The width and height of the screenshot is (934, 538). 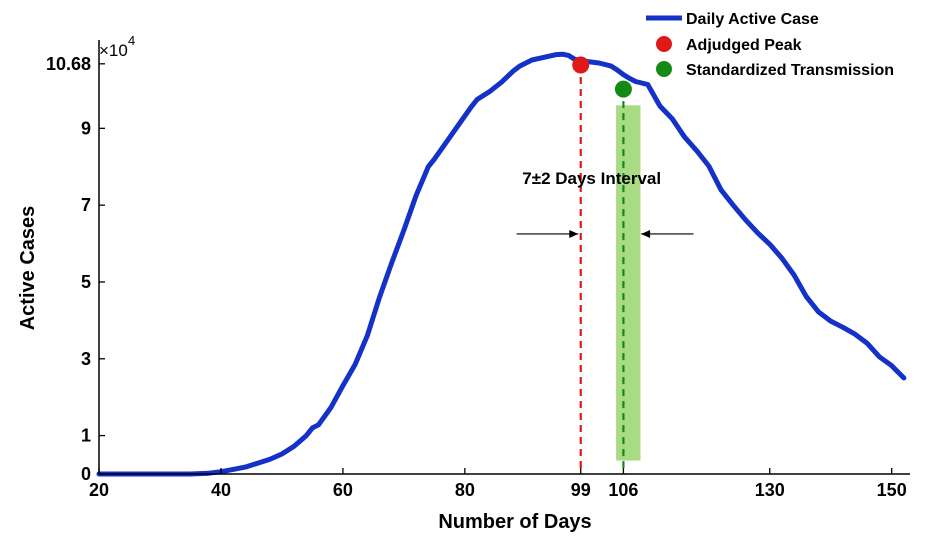 What do you see at coordinates (770, 490) in the screenshot?
I see `x-tick-label-6: 130` at bounding box center [770, 490].